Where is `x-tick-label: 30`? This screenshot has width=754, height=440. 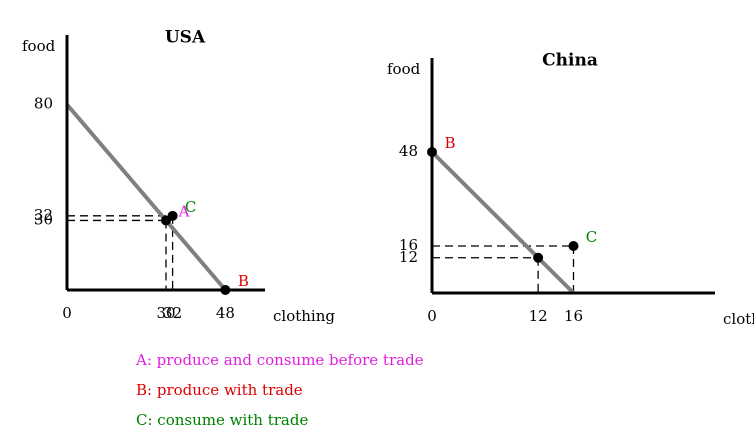
x-tick-label: 30 is located at coordinates (165, 313).